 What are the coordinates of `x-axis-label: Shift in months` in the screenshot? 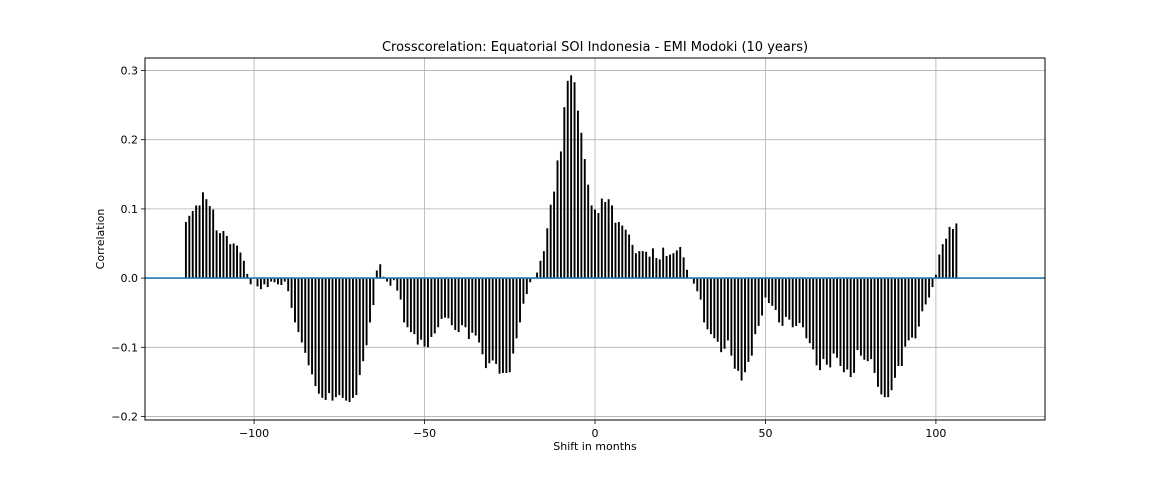 It's located at (595, 446).